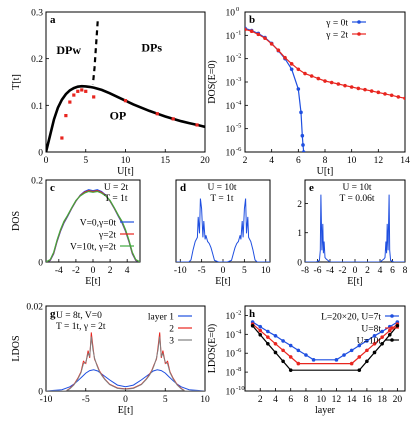 This screenshot has height=428, width=415. What do you see at coordinates (311, 188) in the screenshot?
I see `panel-label-e: e` at bounding box center [311, 188].